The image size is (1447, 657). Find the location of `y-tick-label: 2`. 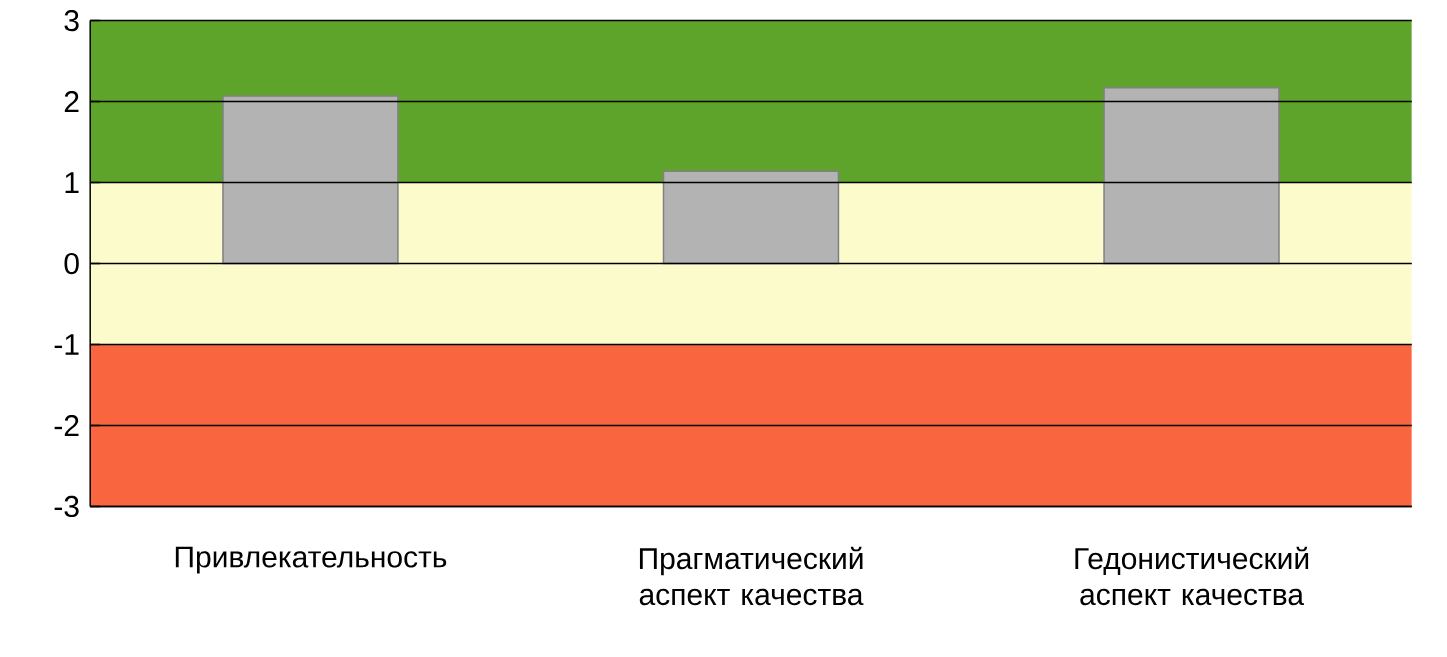

y-tick-label: 2 is located at coordinates (71, 102).